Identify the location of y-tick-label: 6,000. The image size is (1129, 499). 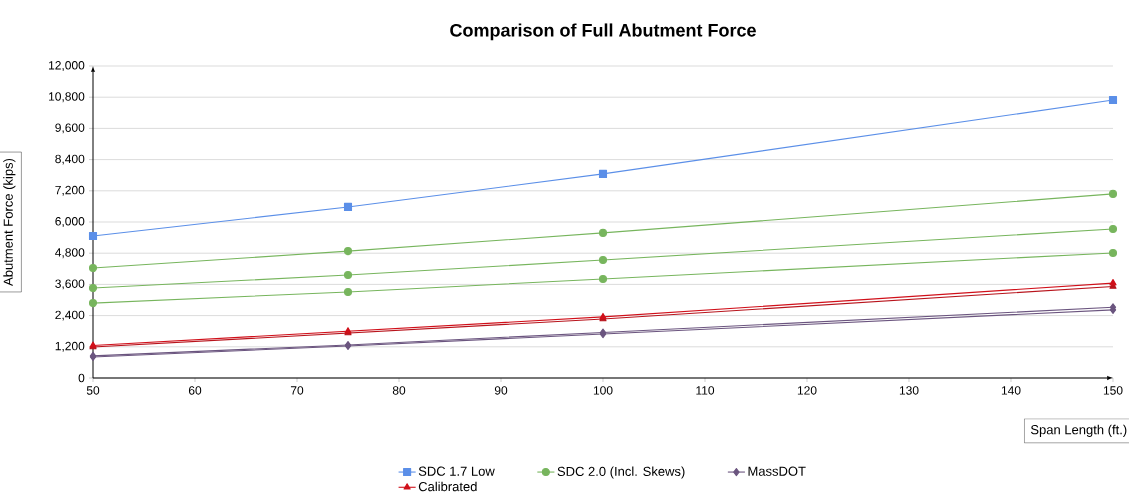
(70, 222).